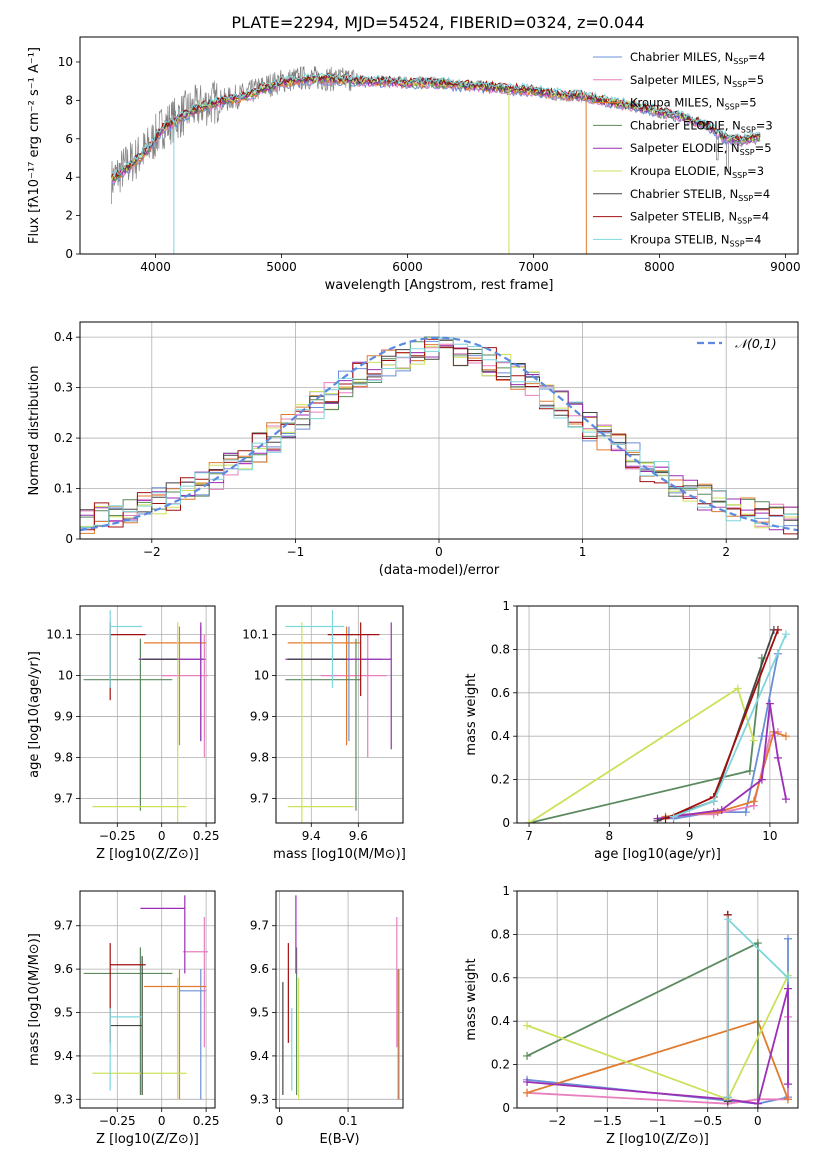  Describe the element at coordinates (583, 552) in the screenshot. I see `x-tick-label: 1` at that location.